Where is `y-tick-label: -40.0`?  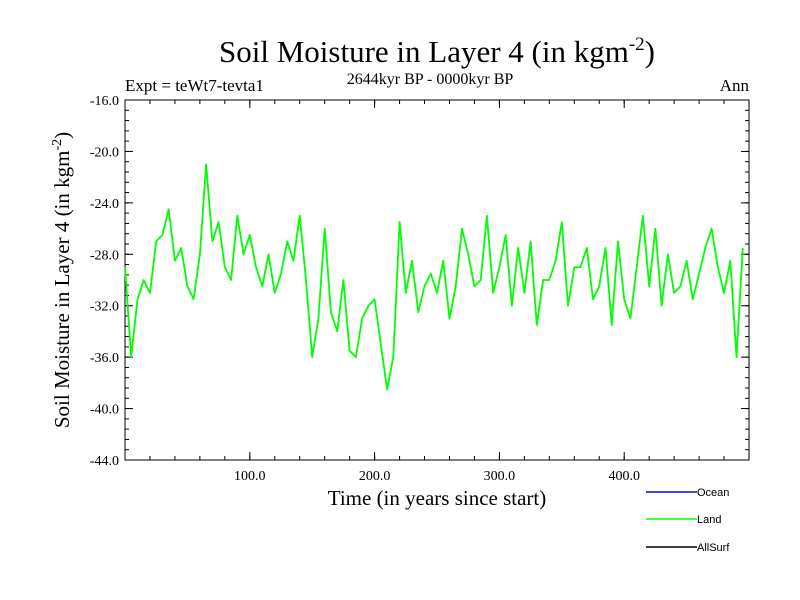 y-tick-label: -40.0 is located at coordinates (104, 410).